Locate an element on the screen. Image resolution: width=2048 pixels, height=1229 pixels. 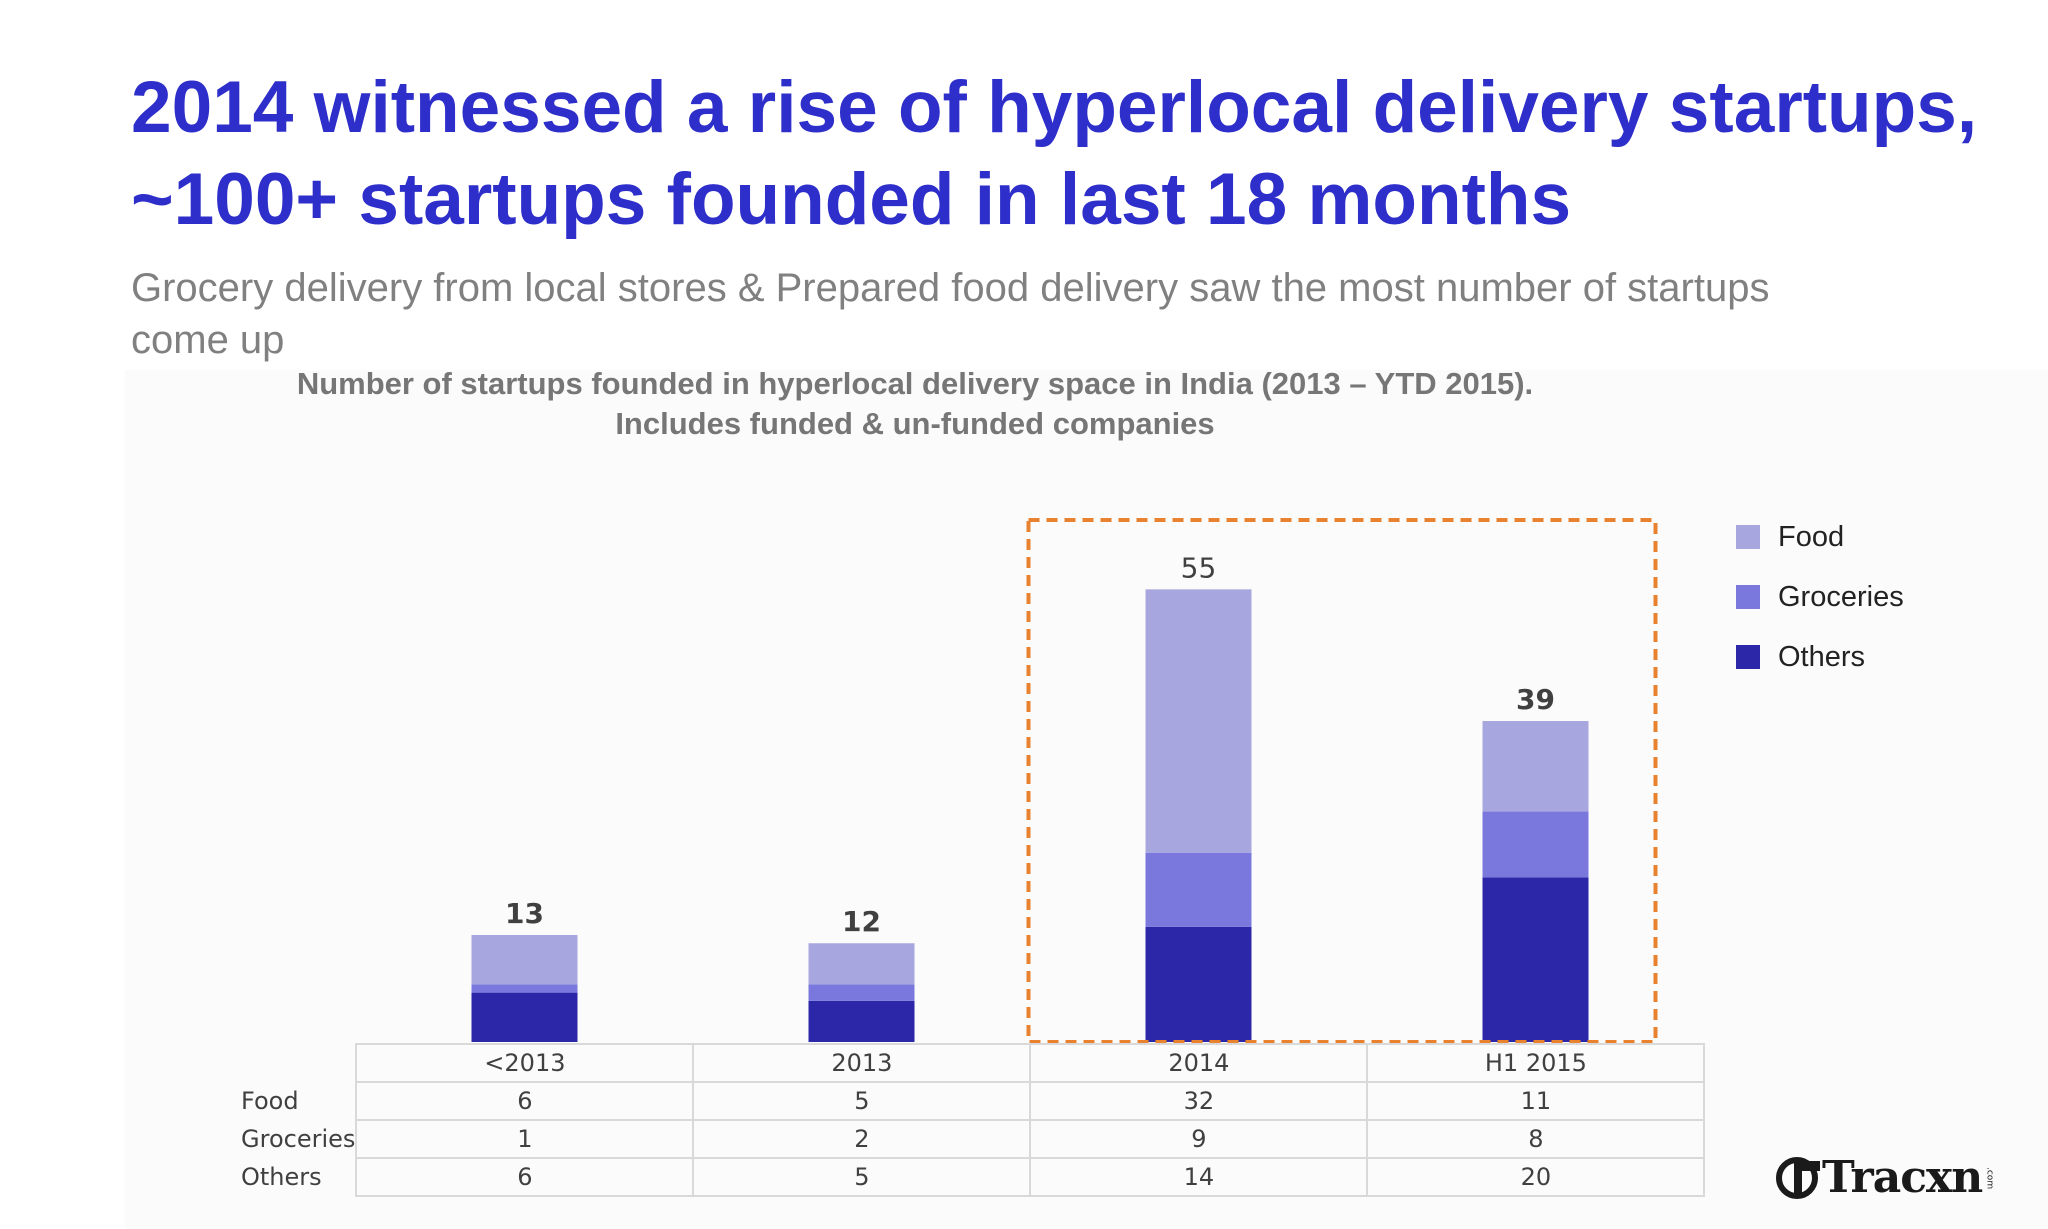
legend-swatch-food is located at coordinates (1748, 537).